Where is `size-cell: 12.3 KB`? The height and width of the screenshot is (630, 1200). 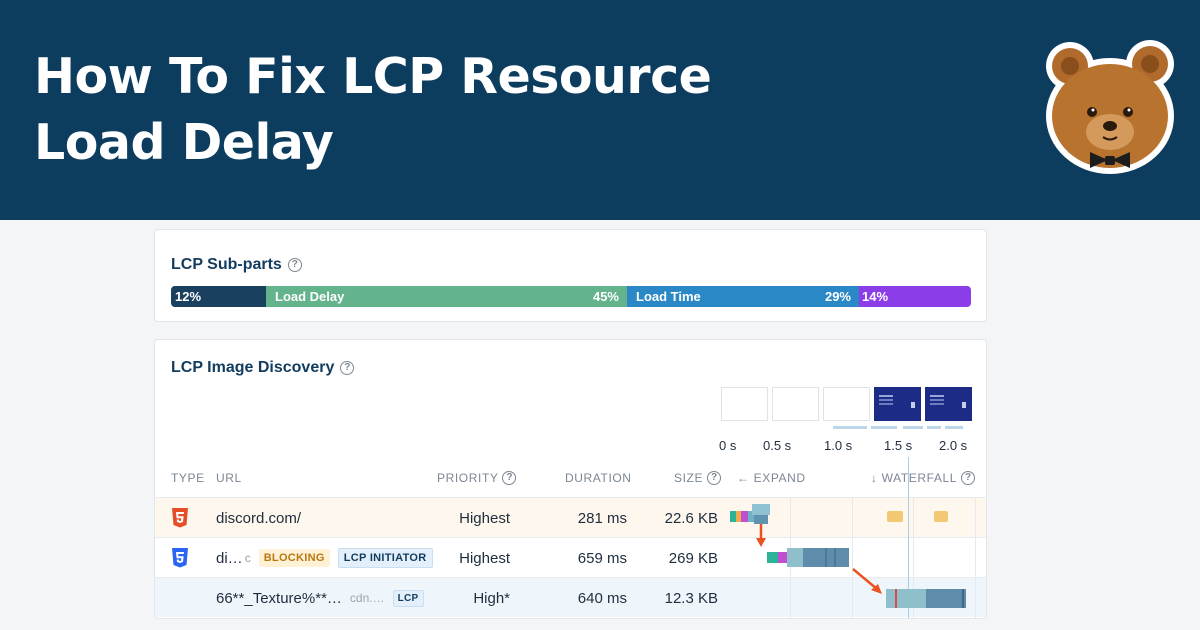
size-cell: 12.3 KB is located at coordinates (691, 598).